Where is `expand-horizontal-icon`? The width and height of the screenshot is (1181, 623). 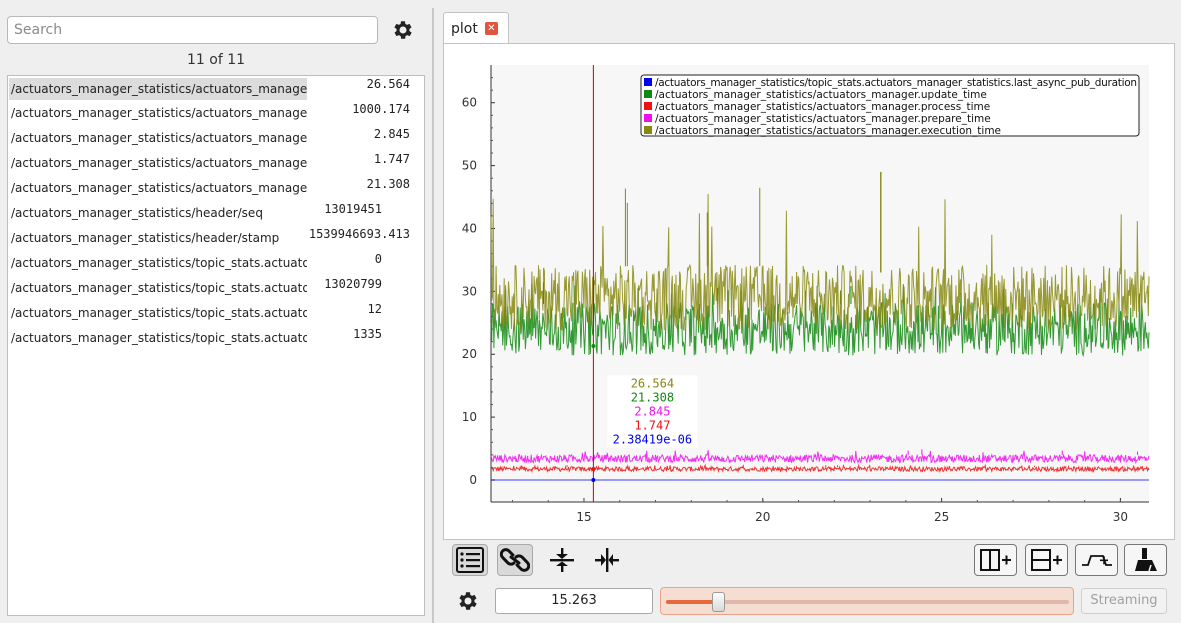 expand-horizontal-icon is located at coordinates (607, 560).